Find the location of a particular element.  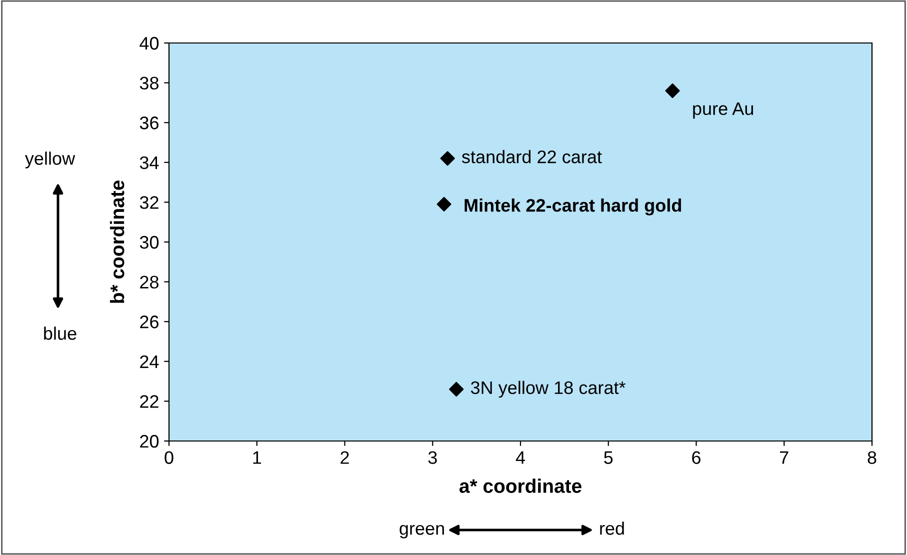

y-tick-label: 26 is located at coordinates (149, 322).